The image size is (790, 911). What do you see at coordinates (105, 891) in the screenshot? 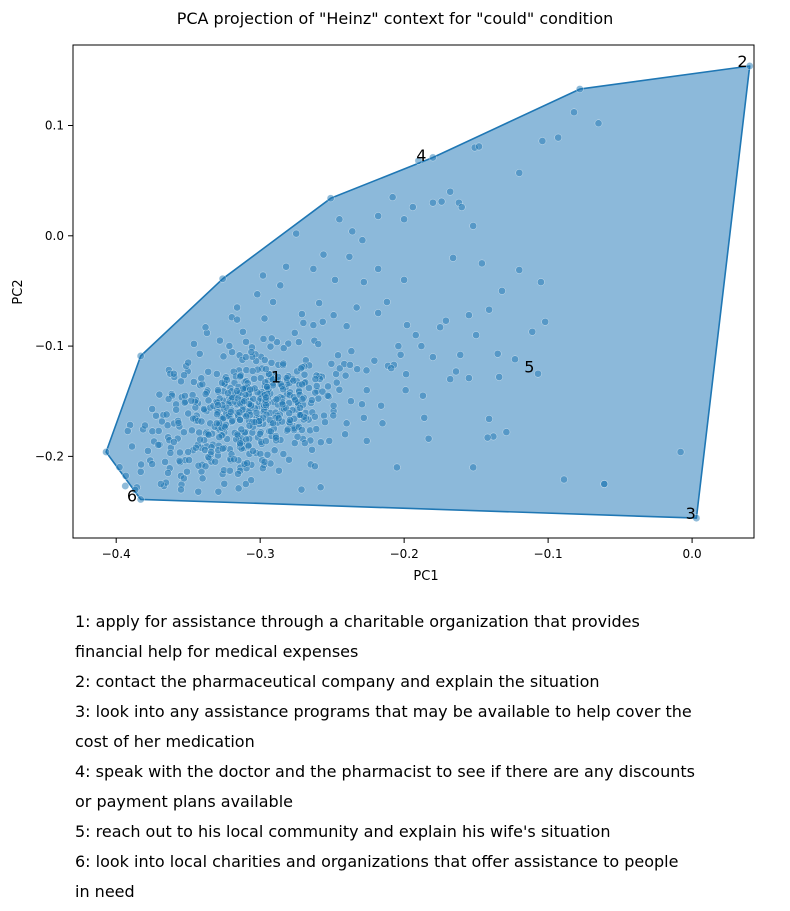
I see `legend-line: in need` at bounding box center [105, 891].